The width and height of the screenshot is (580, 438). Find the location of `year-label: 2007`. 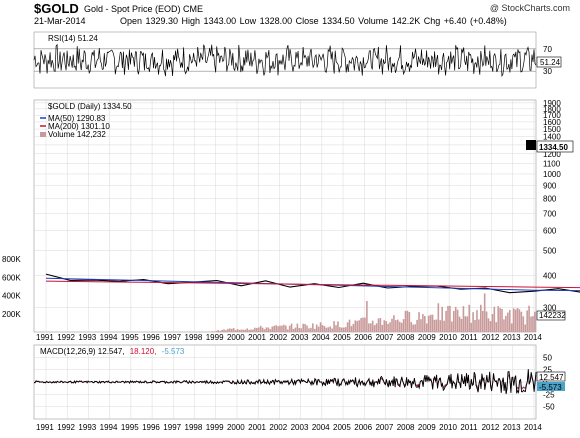

year-label: 2007 is located at coordinates (384, 337).